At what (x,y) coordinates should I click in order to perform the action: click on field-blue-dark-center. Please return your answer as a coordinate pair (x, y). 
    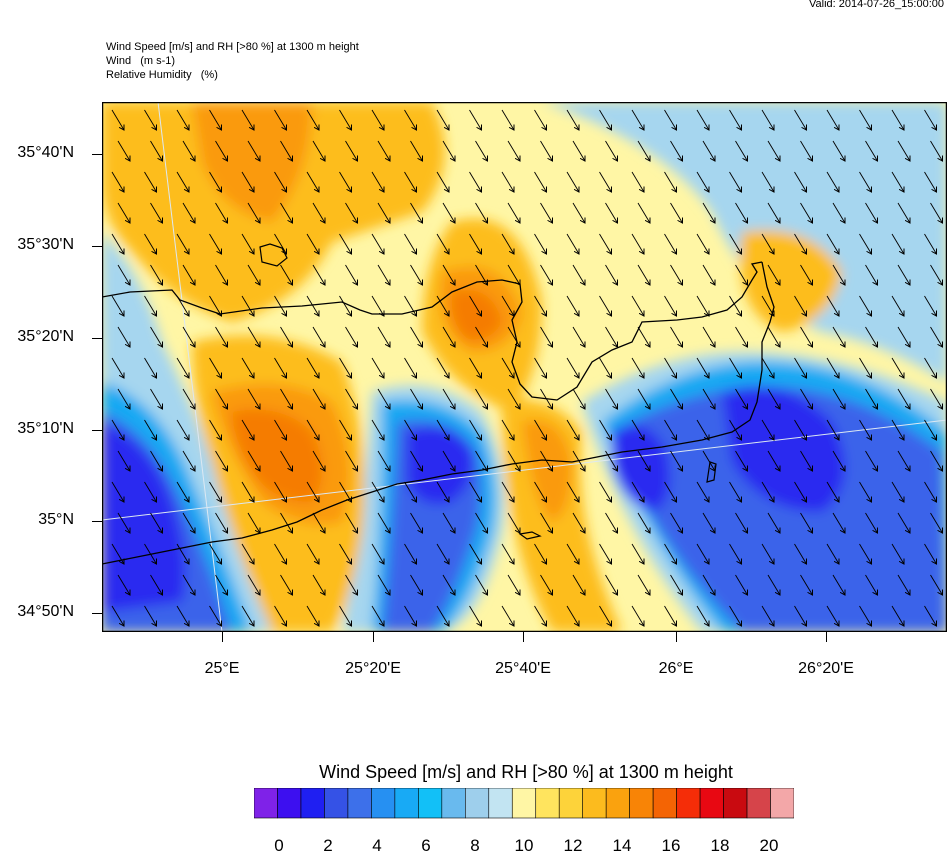
    Looking at the image, I should click on (440, 466).